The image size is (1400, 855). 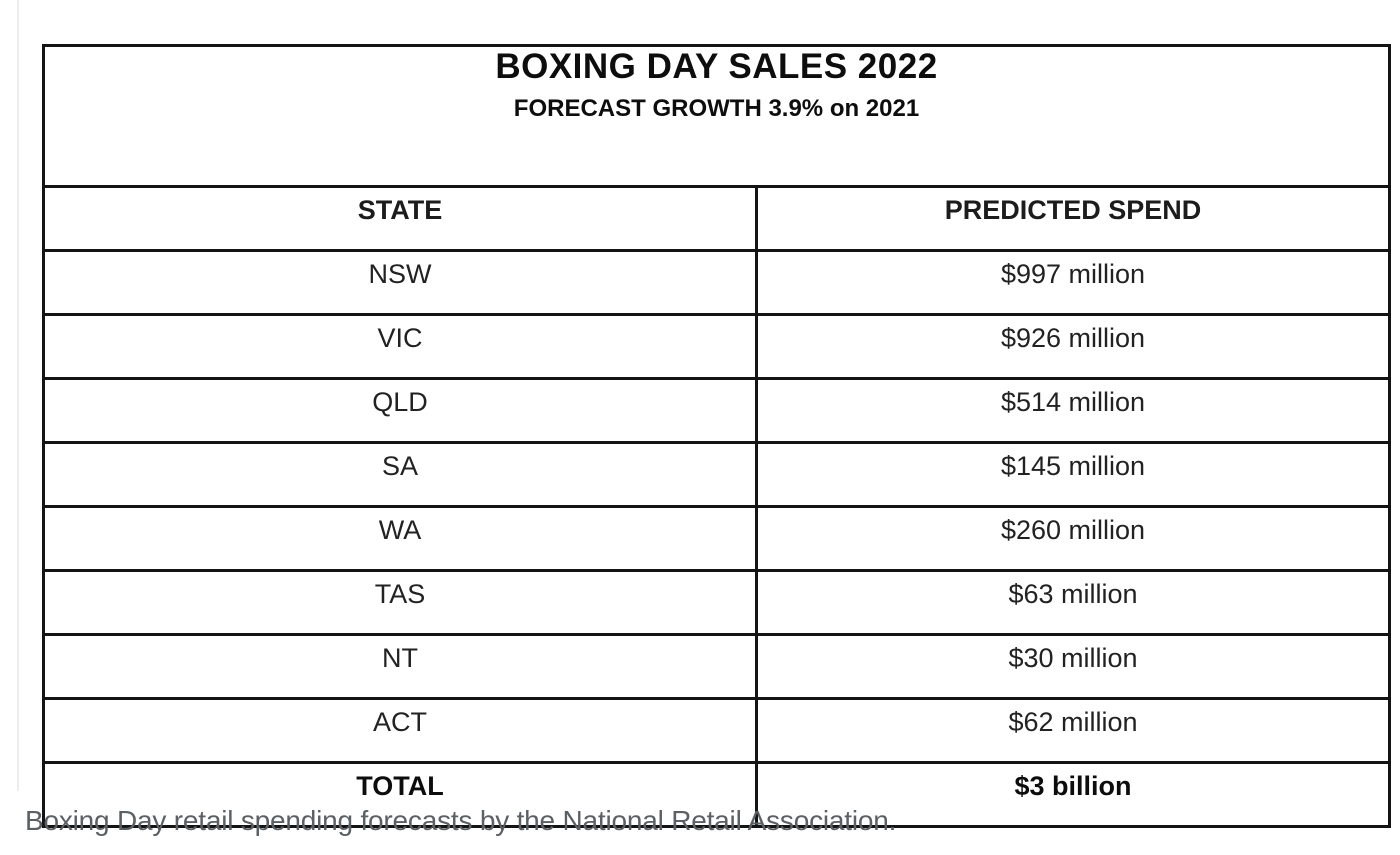 What do you see at coordinates (400, 346) in the screenshot?
I see `state-cell: VIC` at bounding box center [400, 346].